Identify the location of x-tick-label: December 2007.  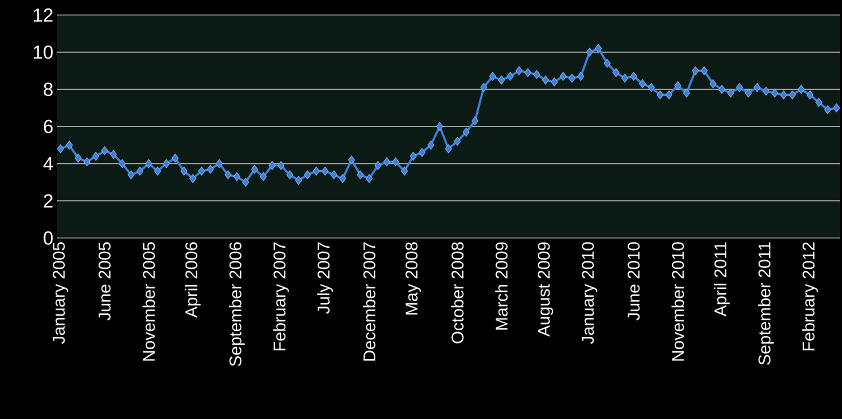
(369, 301).